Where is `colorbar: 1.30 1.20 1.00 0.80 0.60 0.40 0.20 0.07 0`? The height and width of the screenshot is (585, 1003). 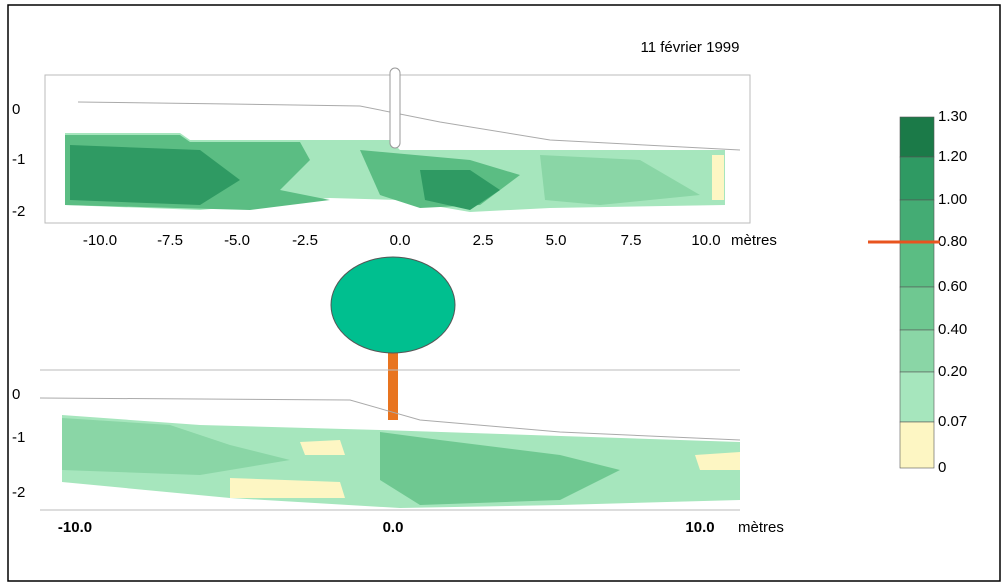
colorbar: 1.30 1.20 1.00 0.80 0.60 0.40 0.20 0.07 0 is located at coordinates (933, 292).